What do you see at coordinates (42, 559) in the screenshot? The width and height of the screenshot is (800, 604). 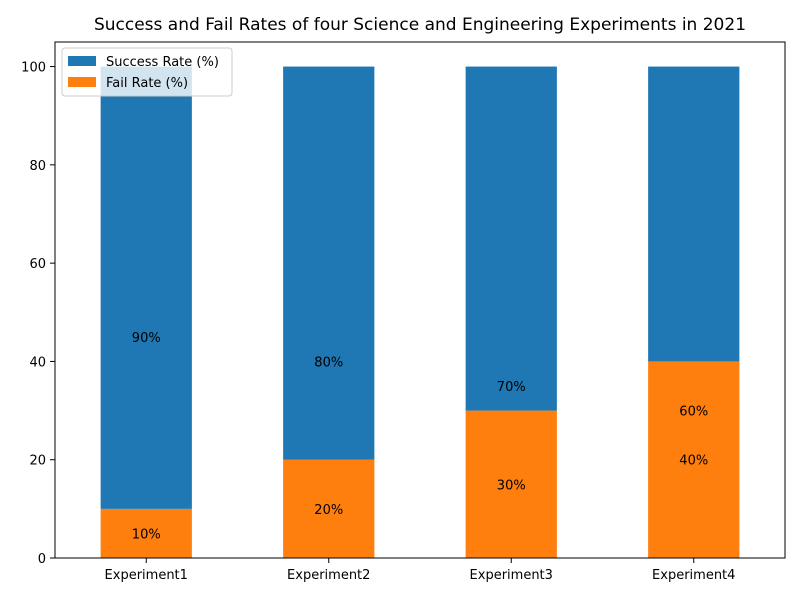 I see `y-tick-label: 0` at bounding box center [42, 559].